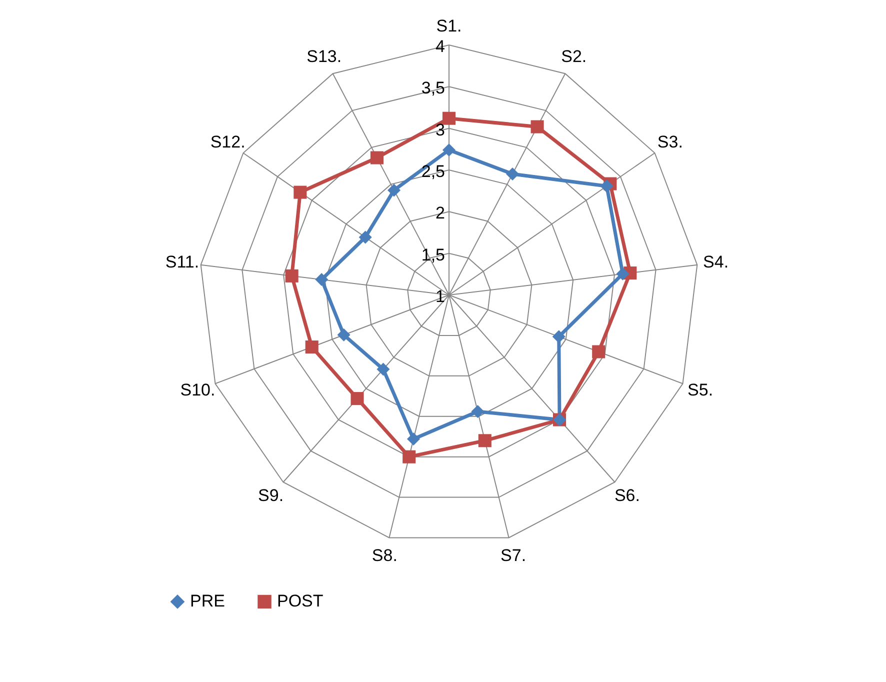 Image resolution: width=886 pixels, height=682 pixels. Describe the element at coordinates (433, 88) in the screenshot. I see `y-tick-label: 3,5` at that location.